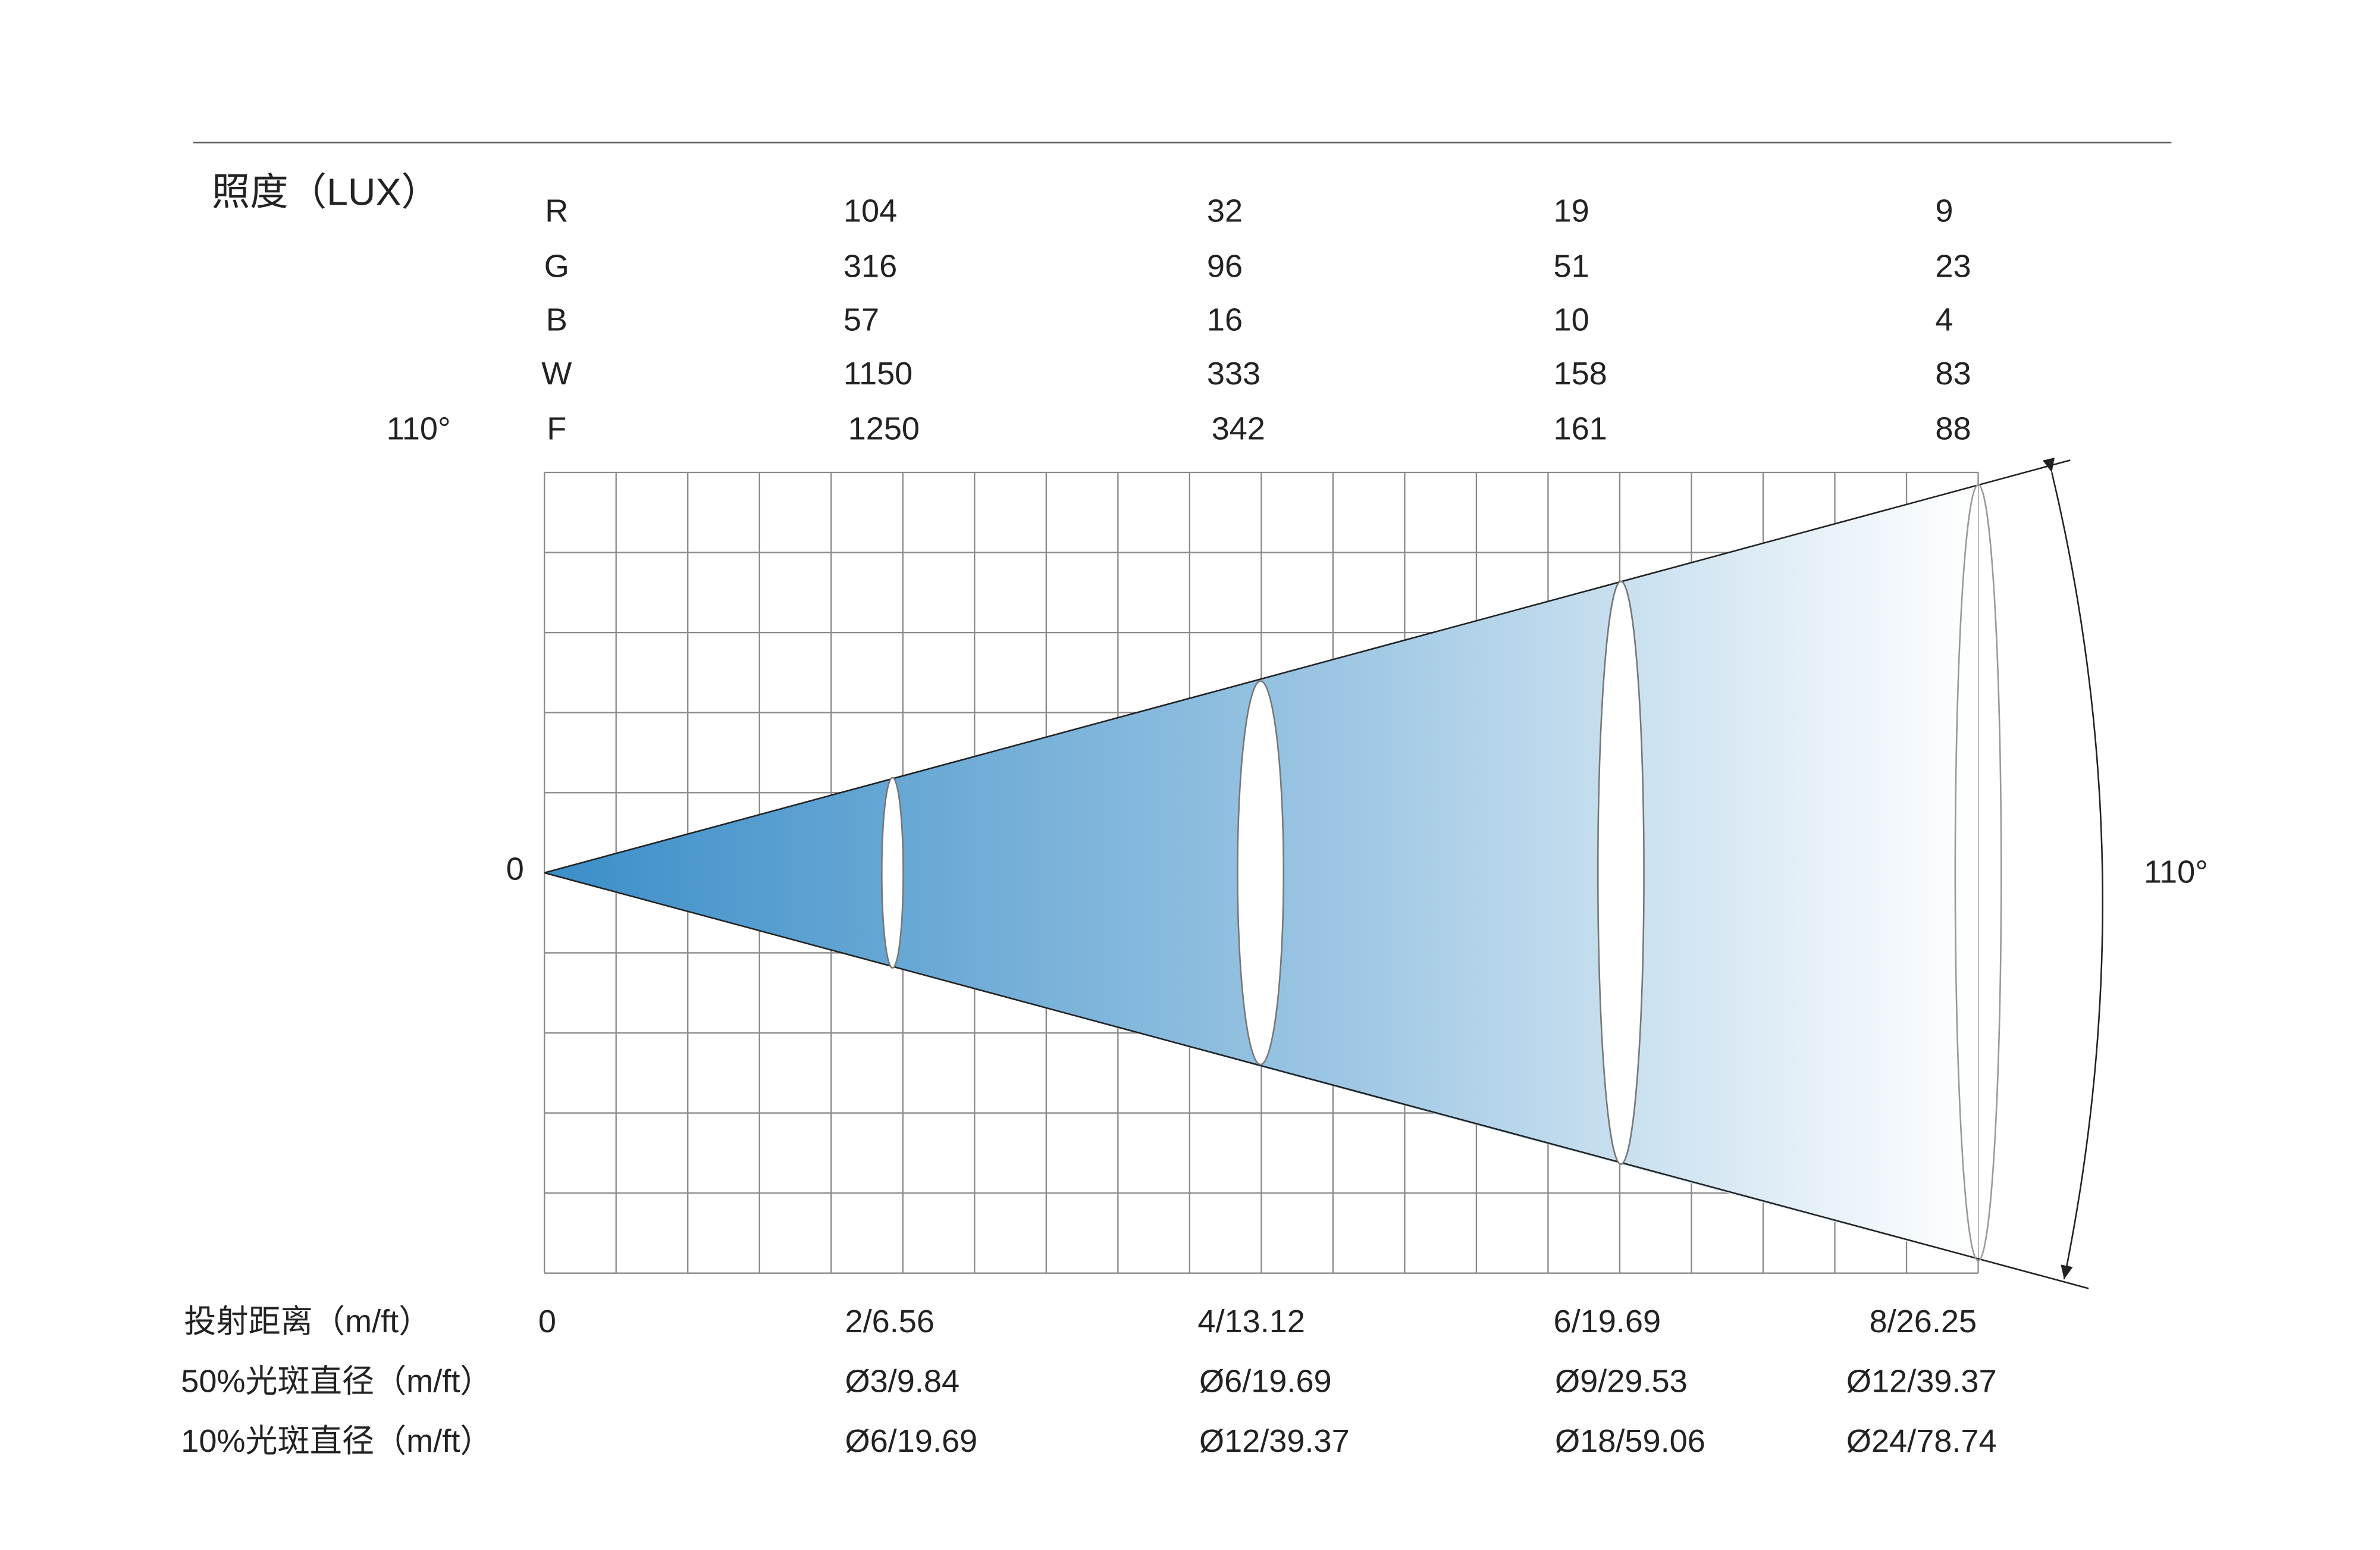 The image size is (2380, 1550). What do you see at coordinates (336, 1381) in the screenshot?
I see `row-label: 50%光斑直径（m/ft）` at bounding box center [336, 1381].